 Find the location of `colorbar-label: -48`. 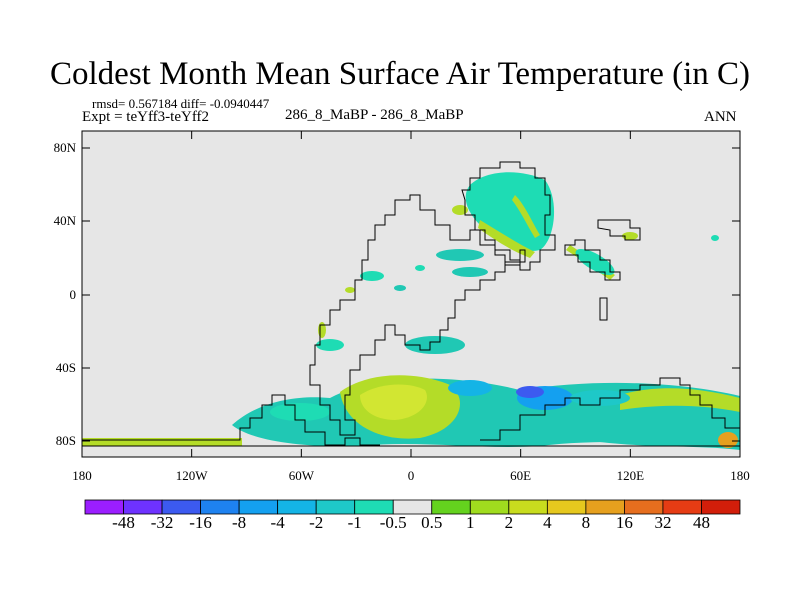

colorbar-label: -48 is located at coordinates (123, 522).